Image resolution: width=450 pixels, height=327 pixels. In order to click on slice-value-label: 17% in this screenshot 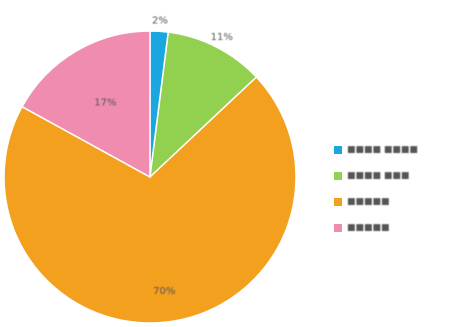, I will do `click(105, 103)`.